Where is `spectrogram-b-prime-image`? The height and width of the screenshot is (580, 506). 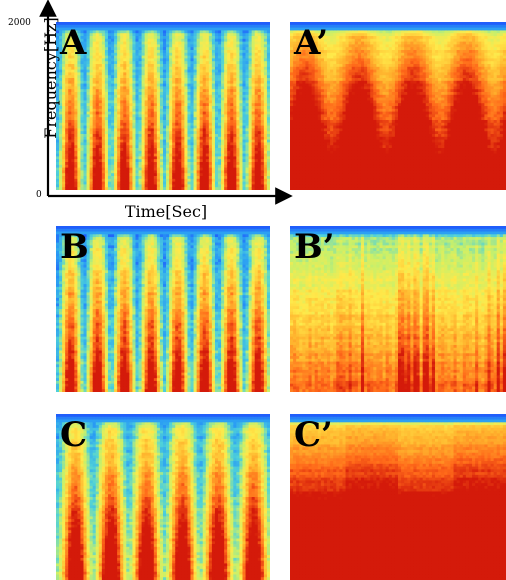
spectrogram-b-prime-image is located at coordinates (398, 309).